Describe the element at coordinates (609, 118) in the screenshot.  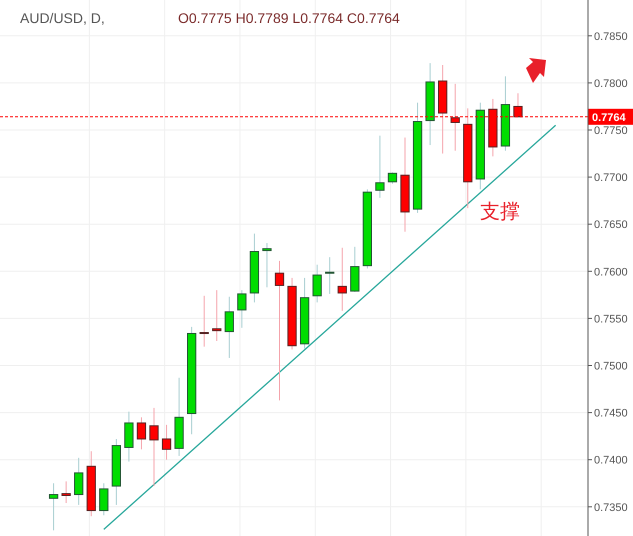
I see `ref-line-label: 0.7764` at that location.